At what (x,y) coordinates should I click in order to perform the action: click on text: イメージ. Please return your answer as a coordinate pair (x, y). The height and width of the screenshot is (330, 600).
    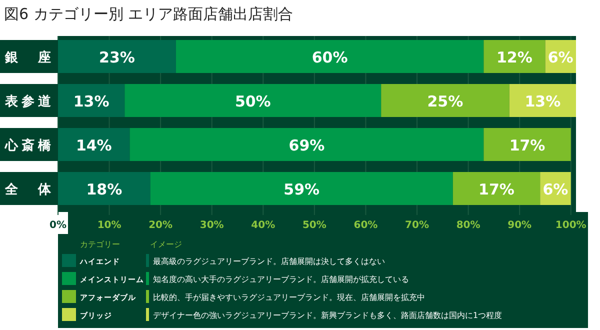
    Looking at the image, I should click on (166, 244).